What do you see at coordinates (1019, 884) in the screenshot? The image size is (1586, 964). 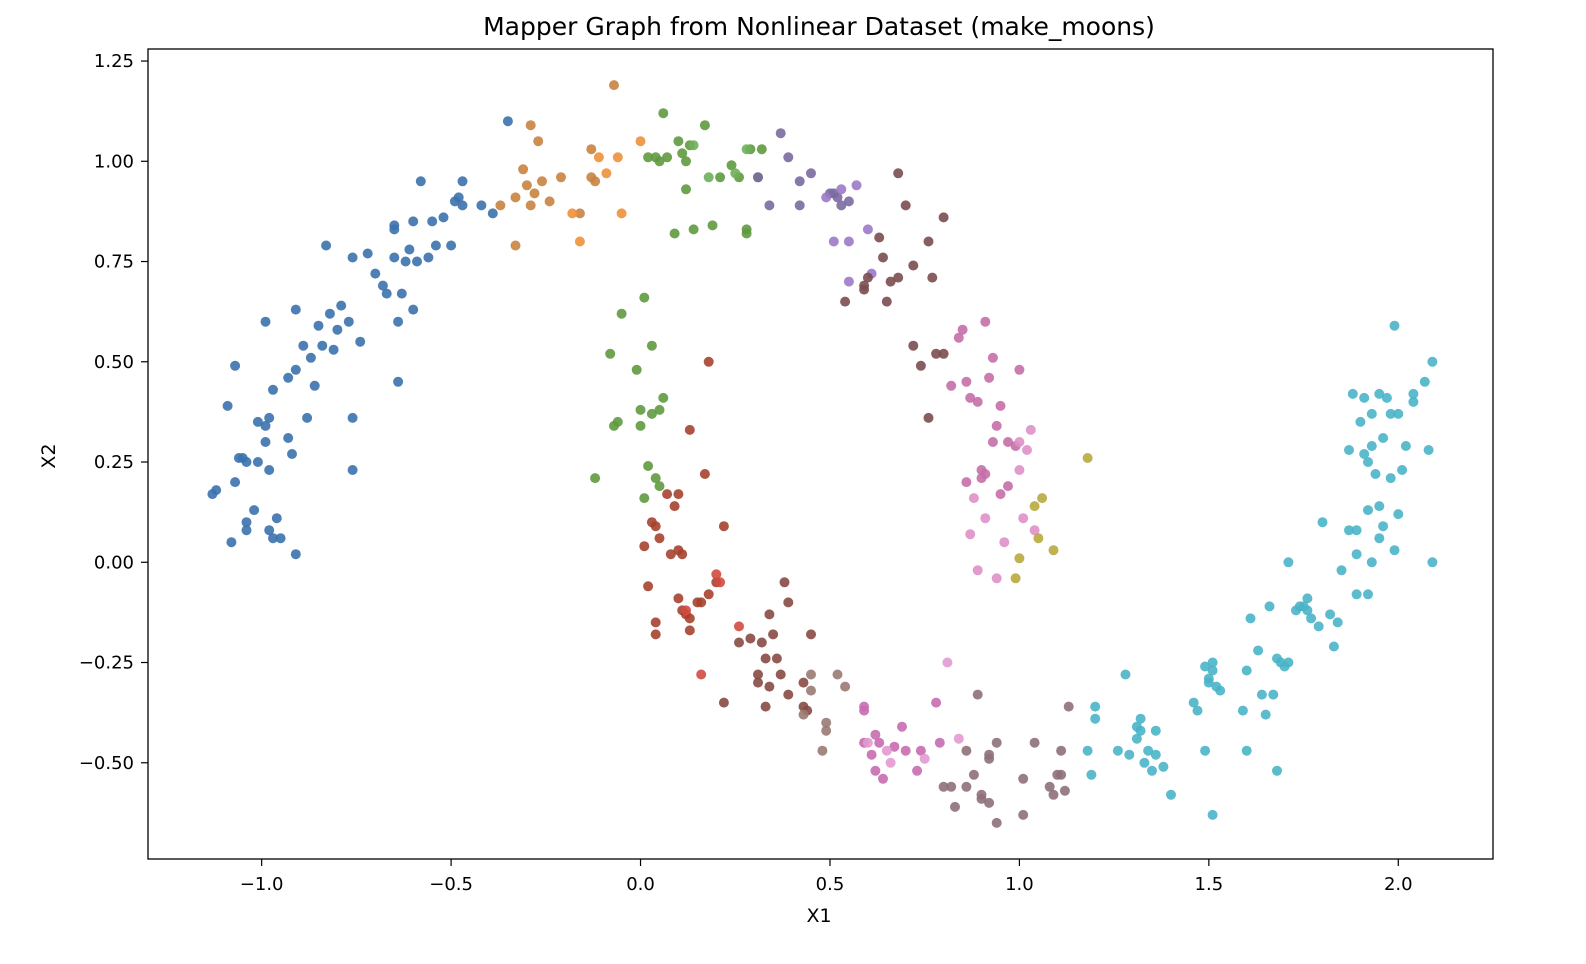 I see `x-tick-label: 1.0` at bounding box center [1019, 884].